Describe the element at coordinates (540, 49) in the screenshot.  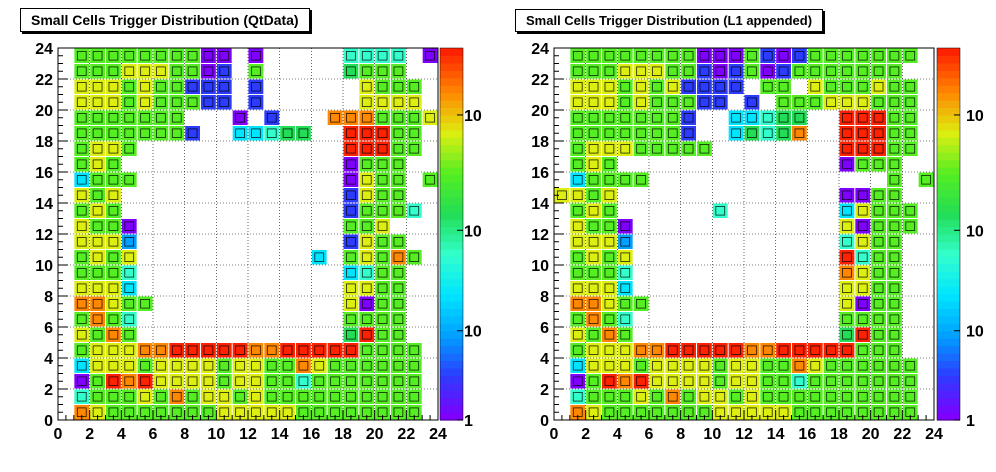
I see `y-tick-label: 24` at that location.